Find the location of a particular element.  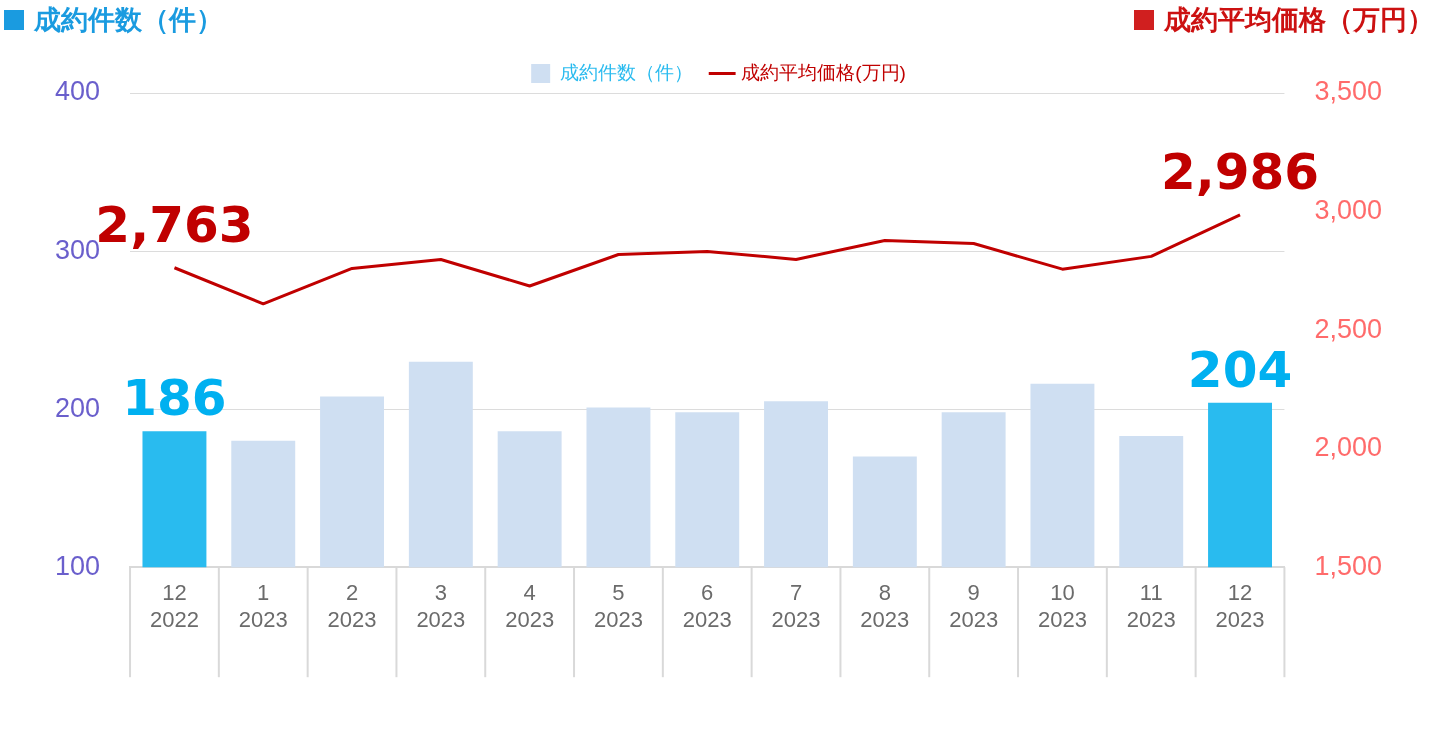

y-tick-label: 400 is located at coordinates (77, 91).